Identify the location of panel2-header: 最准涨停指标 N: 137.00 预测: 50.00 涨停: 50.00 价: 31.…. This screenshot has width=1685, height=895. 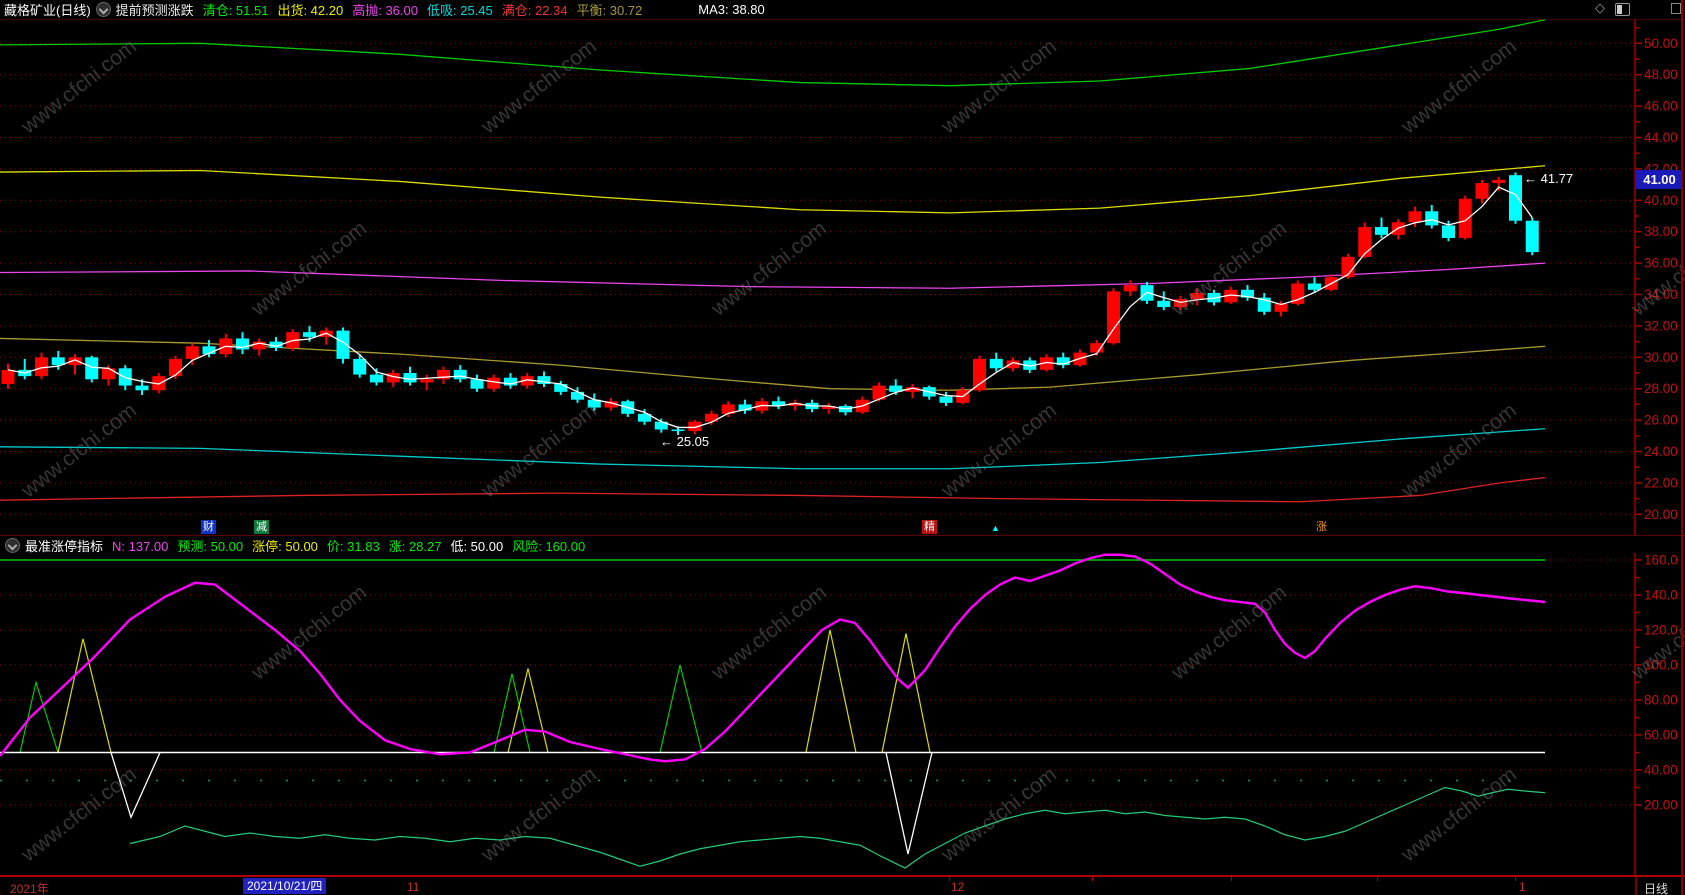
(842, 544).